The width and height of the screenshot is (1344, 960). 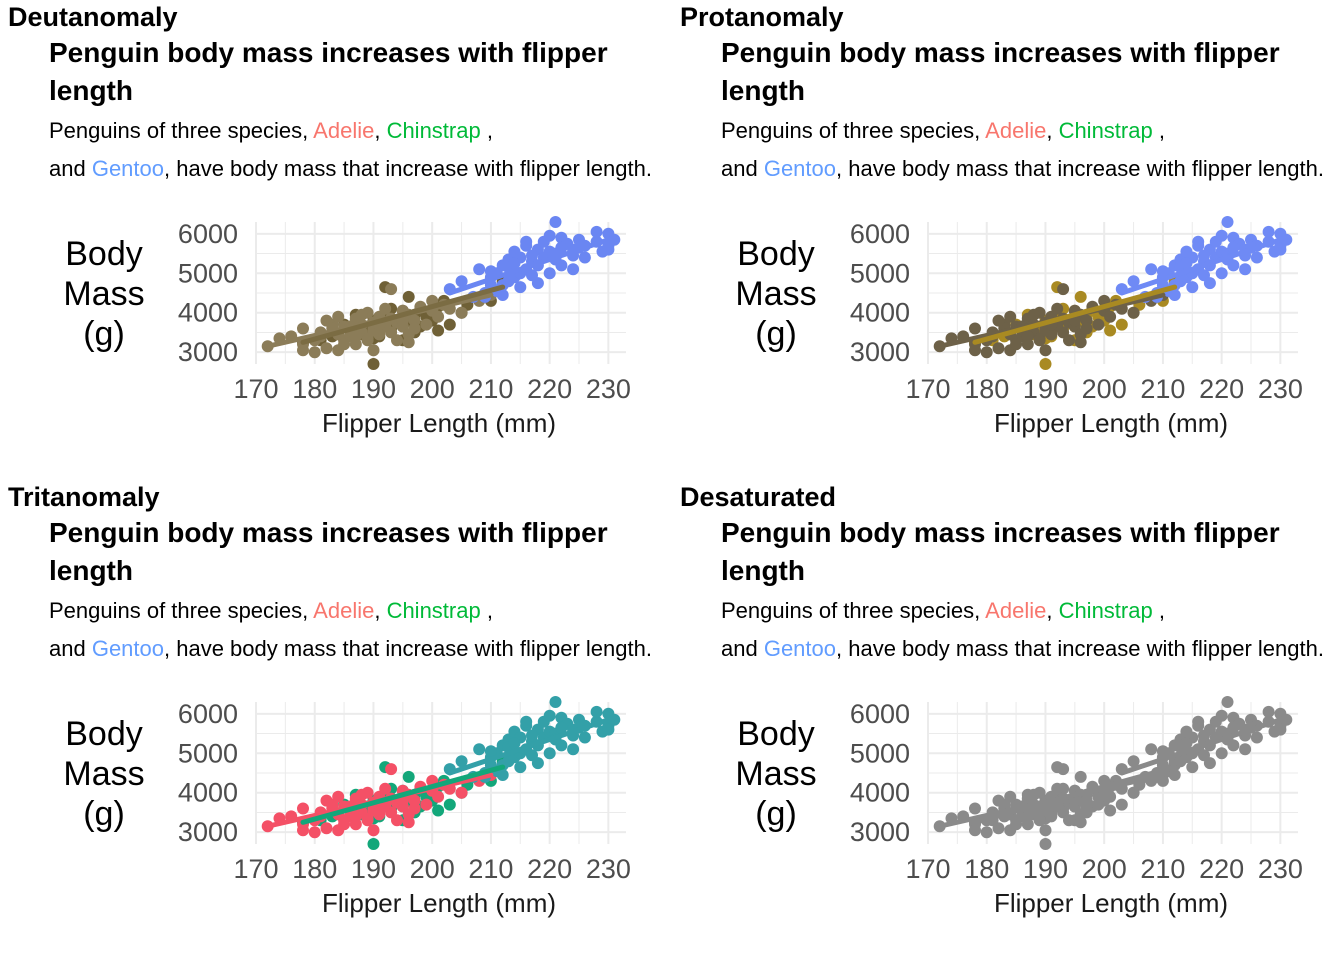 What do you see at coordinates (127, 168) in the screenshot?
I see `gentoo-label: Gentoo` at bounding box center [127, 168].